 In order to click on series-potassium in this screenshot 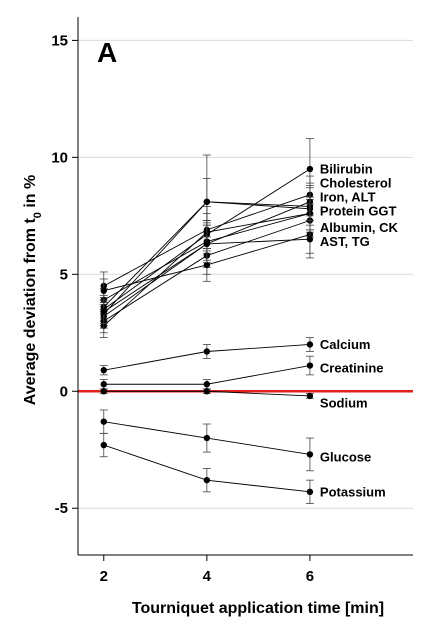, I will do `click(206, 468)`.